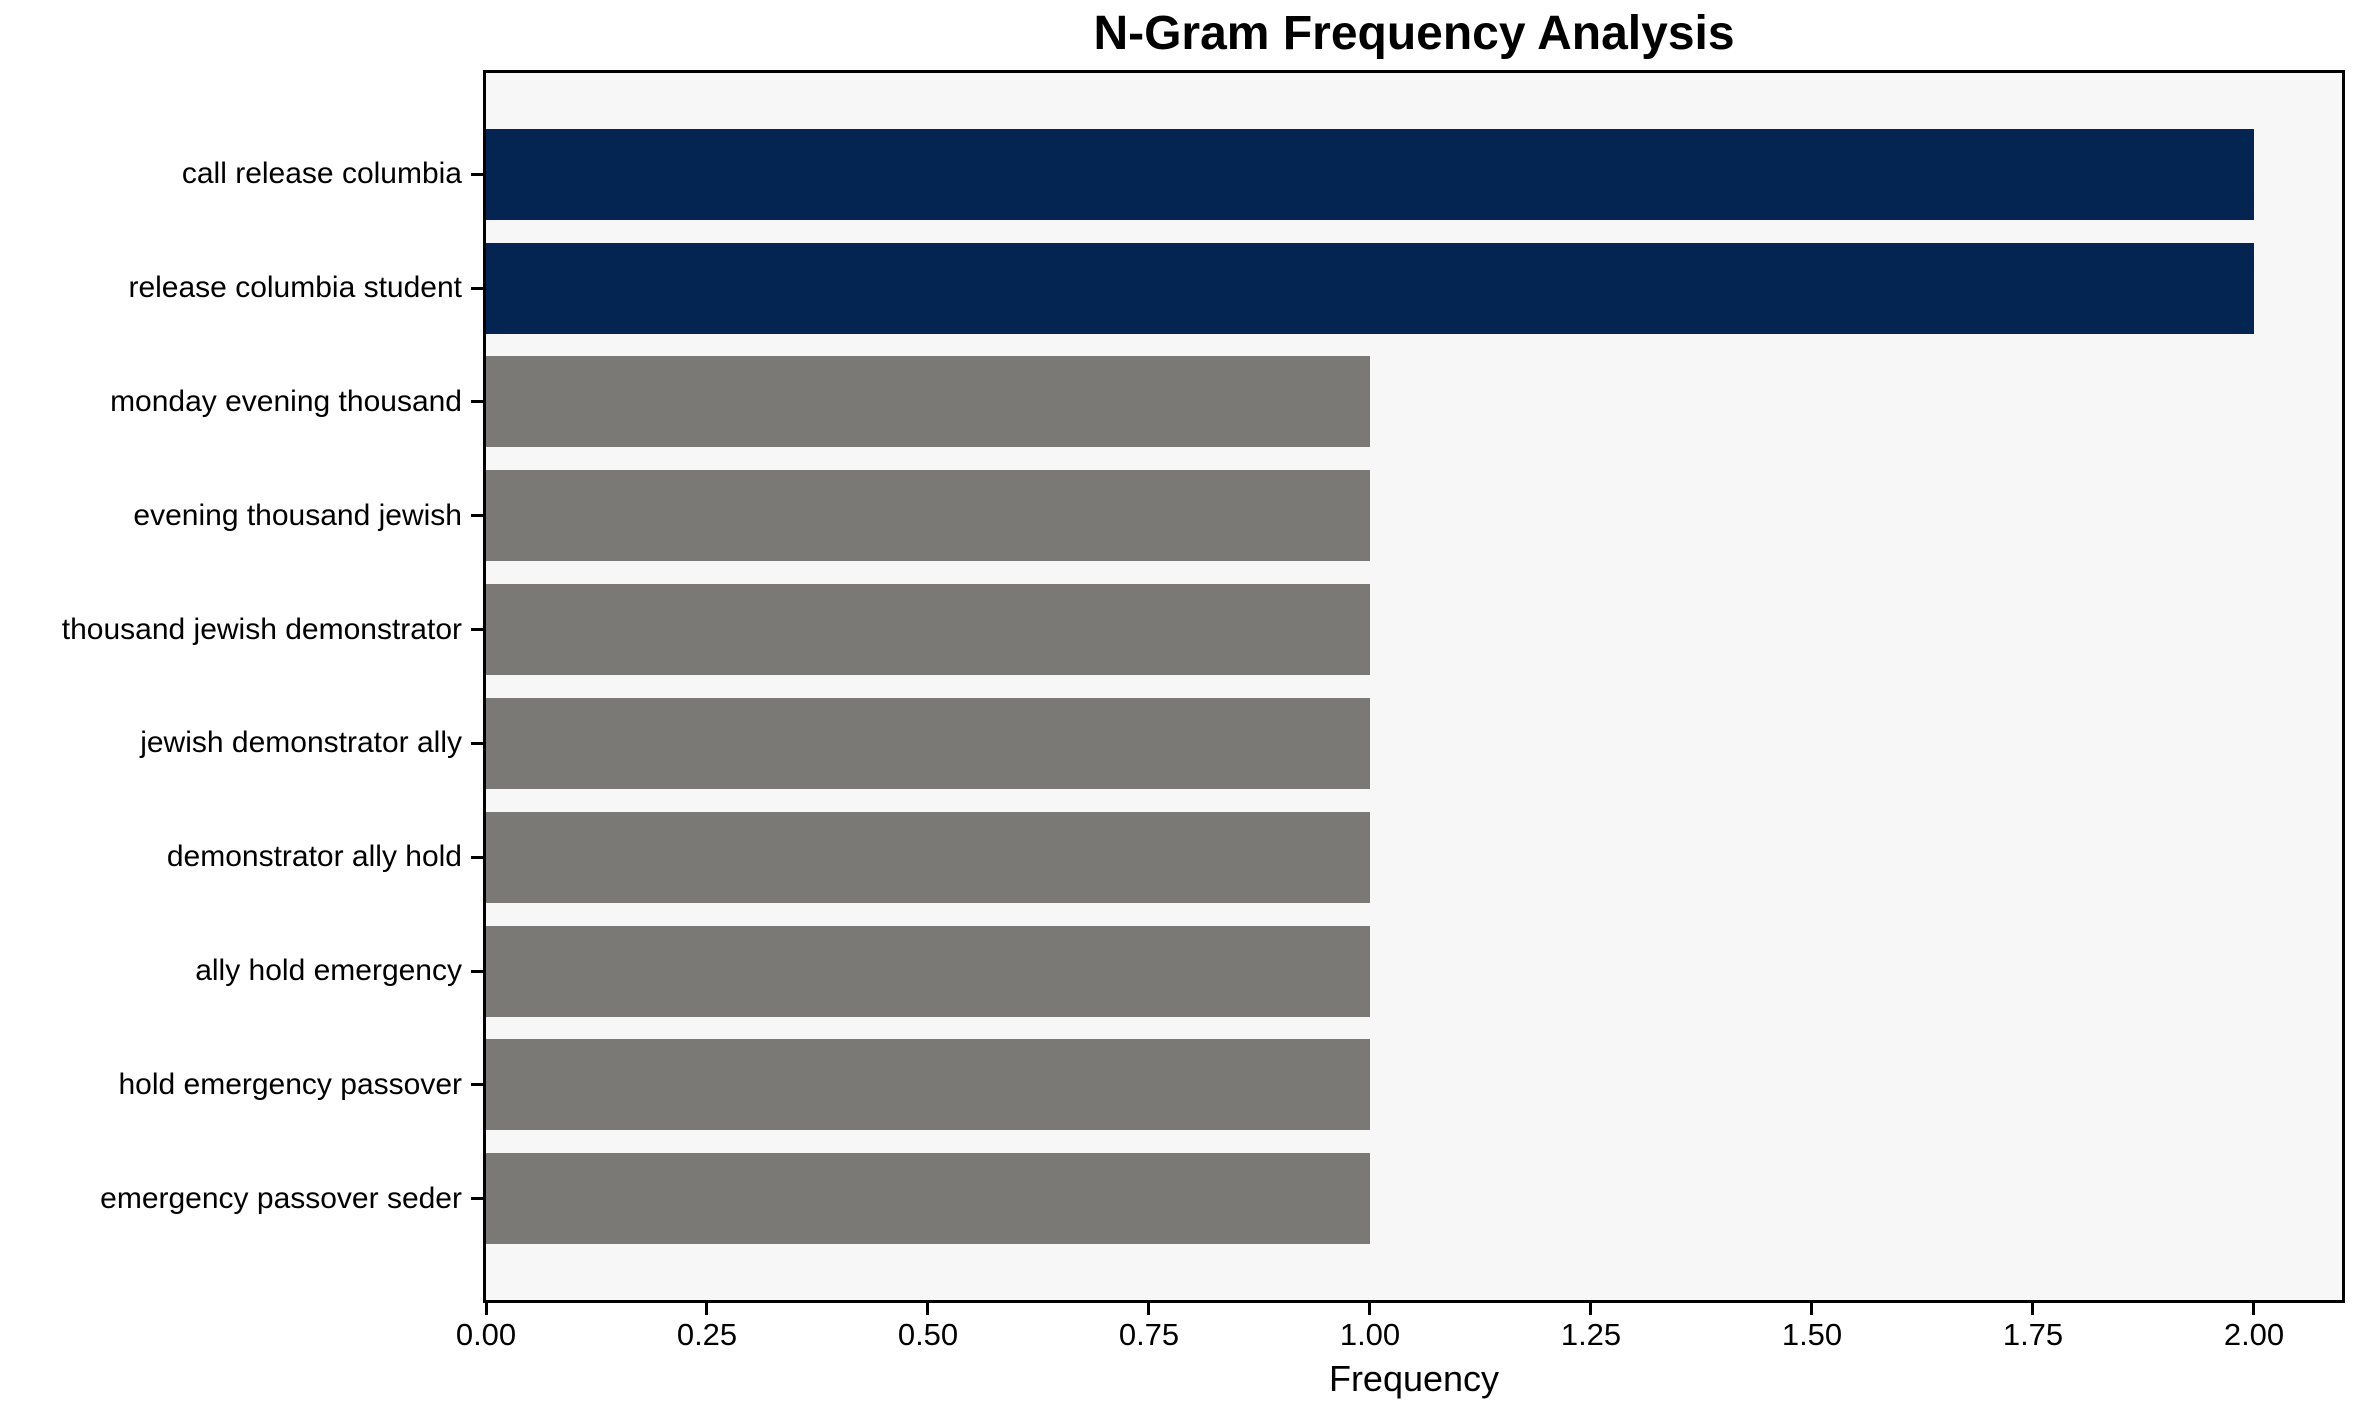 The image size is (2364, 1414). What do you see at coordinates (1414, 1378) in the screenshot?
I see `x-axis-label: Frequency` at bounding box center [1414, 1378].